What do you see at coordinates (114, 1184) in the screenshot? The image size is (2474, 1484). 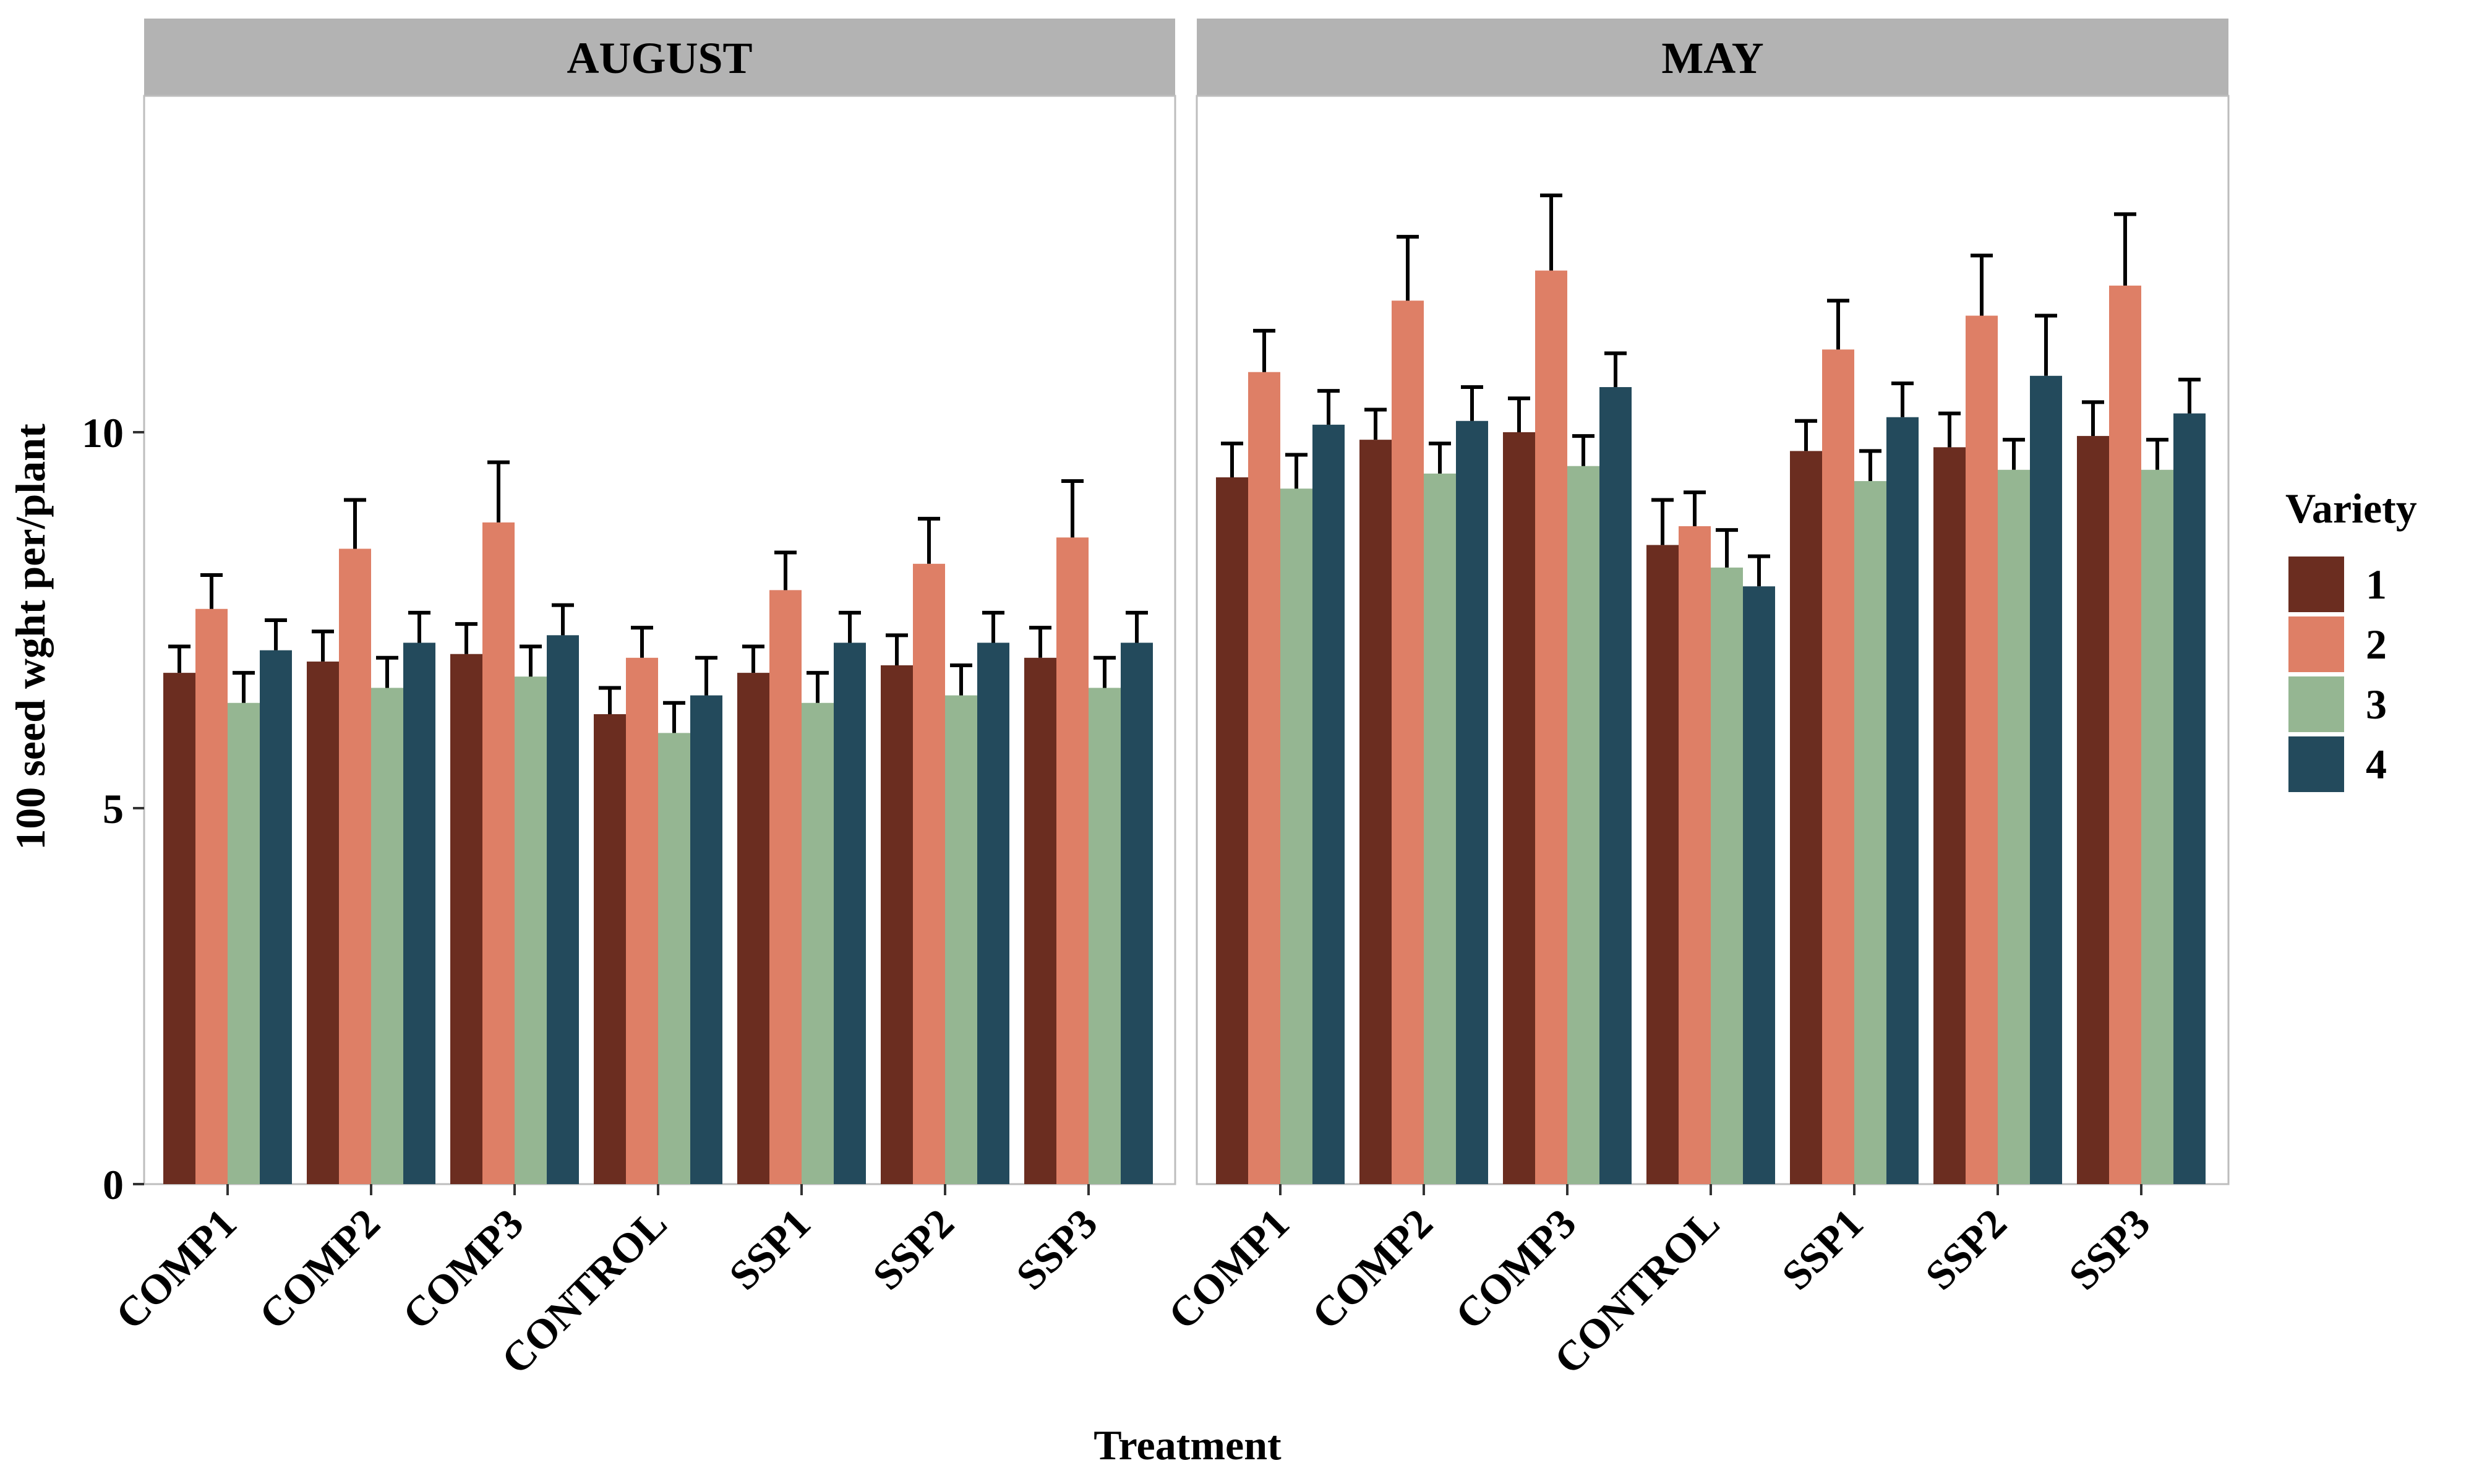 I see `y-tick-label: 0` at bounding box center [114, 1184].